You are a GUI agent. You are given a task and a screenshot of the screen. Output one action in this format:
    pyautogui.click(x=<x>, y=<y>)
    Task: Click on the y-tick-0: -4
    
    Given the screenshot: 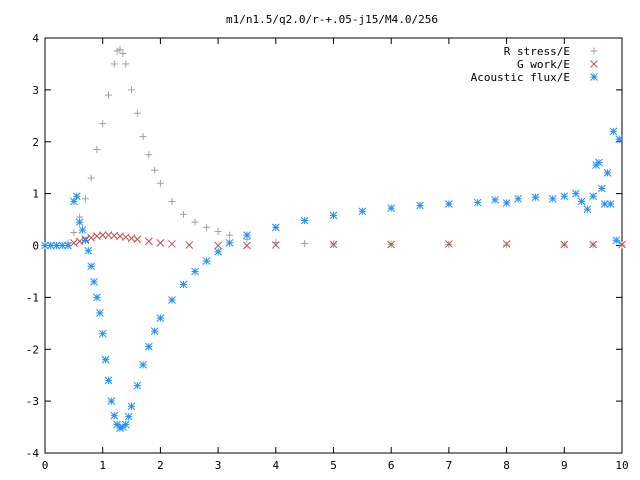 What is the action you would take?
    pyautogui.click(x=324, y=453)
    